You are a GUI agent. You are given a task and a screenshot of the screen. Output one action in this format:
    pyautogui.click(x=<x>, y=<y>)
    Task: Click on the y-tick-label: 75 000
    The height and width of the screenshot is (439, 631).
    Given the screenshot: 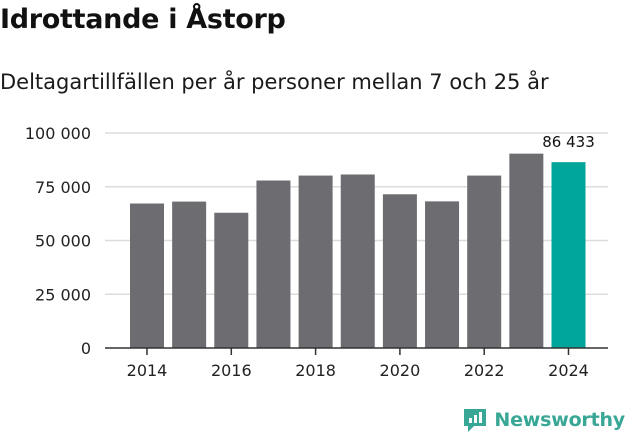 What is the action you would take?
    pyautogui.click(x=63, y=187)
    